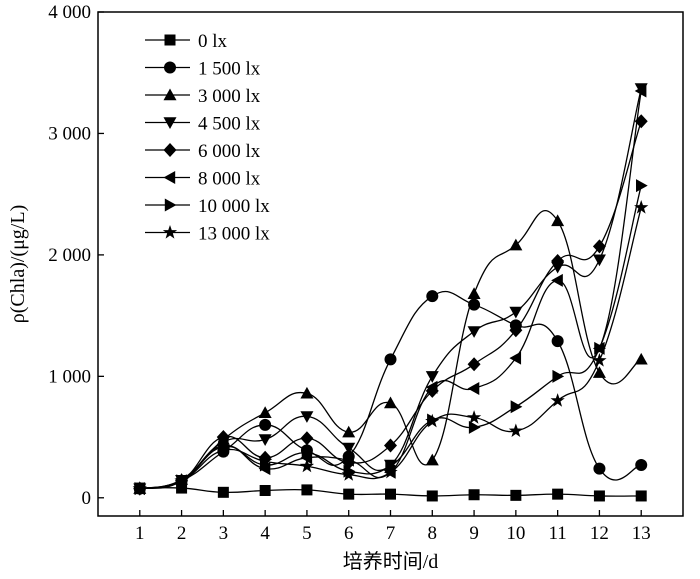 The height and width of the screenshot is (579, 700). What do you see at coordinates (391, 533) in the screenshot?
I see `x-tick-label: 7` at bounding box center [391, 533].